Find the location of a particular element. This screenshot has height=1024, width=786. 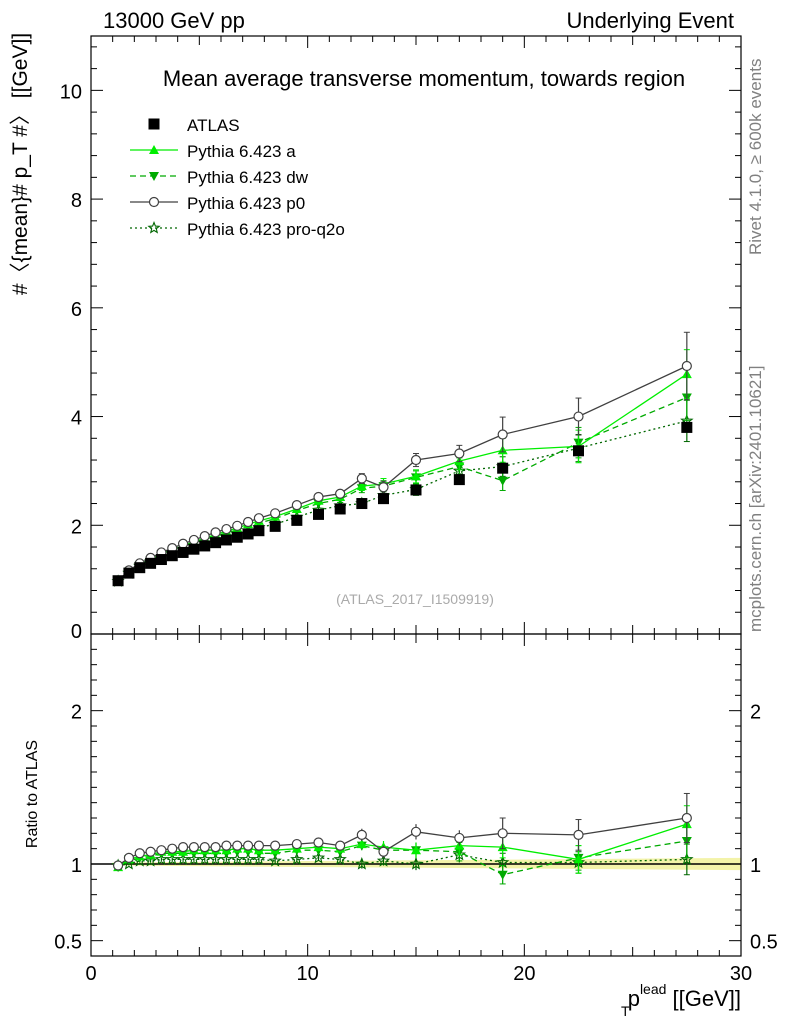

ratio-y-tick-label-left: 2 is located at coordinates (76, 713).